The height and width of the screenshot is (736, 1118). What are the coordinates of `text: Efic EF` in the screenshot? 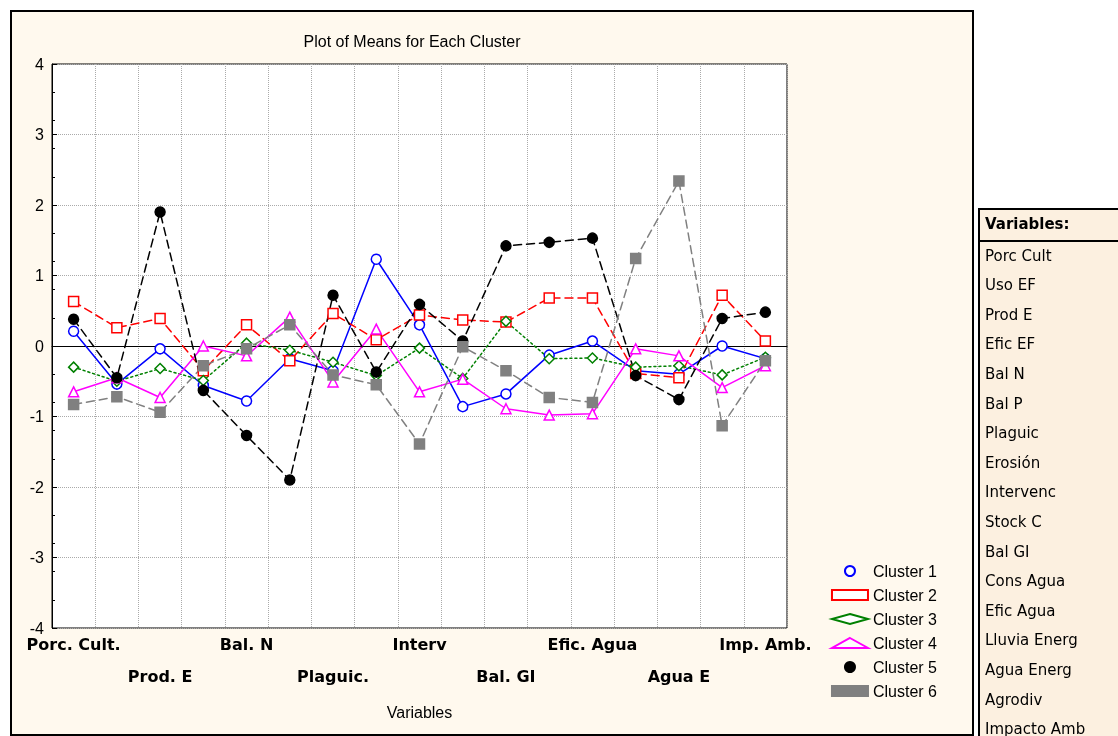 It's located at (1010, 345).